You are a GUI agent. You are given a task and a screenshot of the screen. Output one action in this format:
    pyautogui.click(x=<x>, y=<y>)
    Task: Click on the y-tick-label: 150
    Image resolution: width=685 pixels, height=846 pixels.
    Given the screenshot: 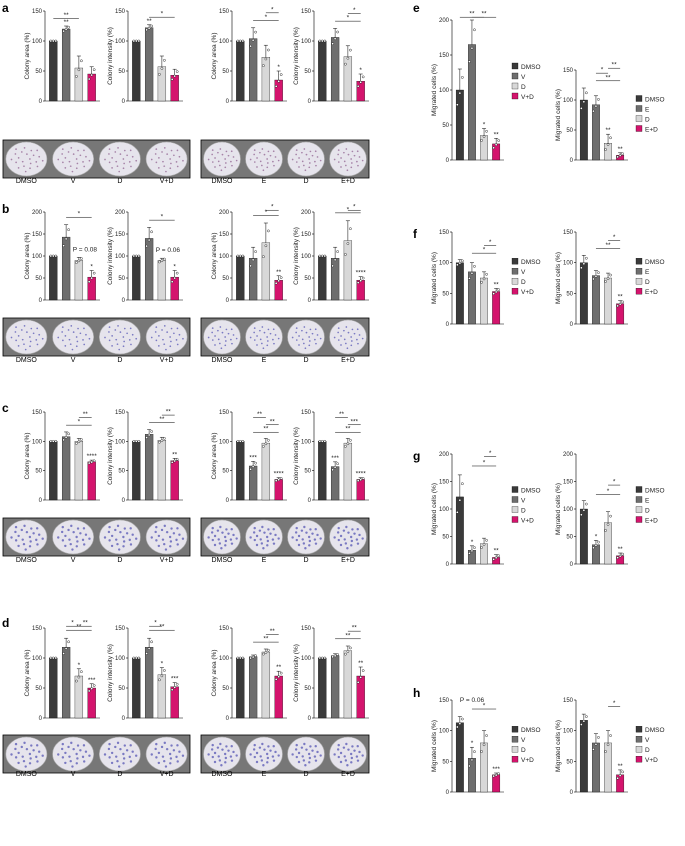 What is the action you would take?
    pyautogui.click(x=37, y=12)
    